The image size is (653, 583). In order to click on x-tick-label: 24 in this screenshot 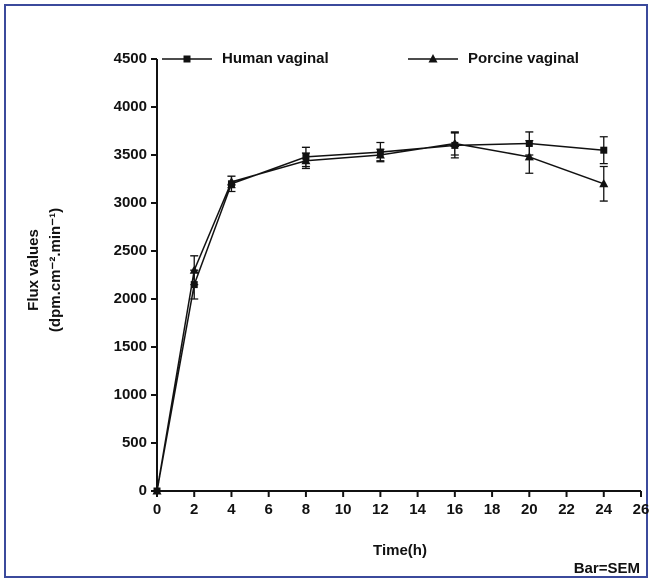, I will do `click(603, 509)`.